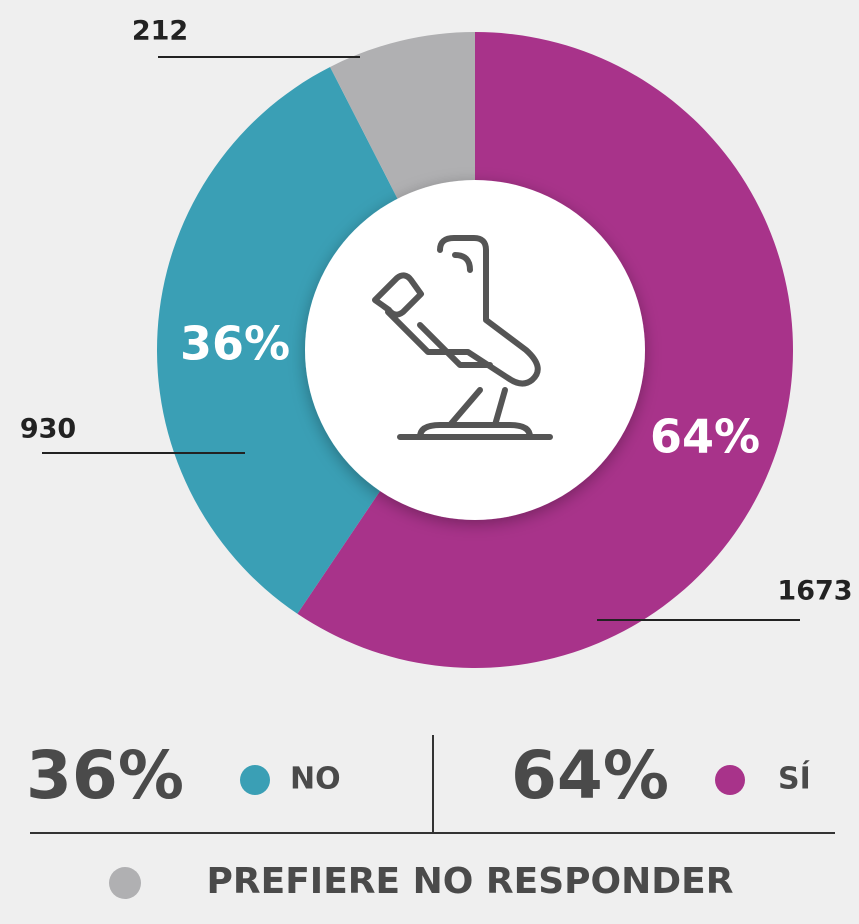 This screenshot has height=924, width=859. Describe the element at coordinates (105, 775) in the screenshot. I see `legend-percentage: 36%` at that location.